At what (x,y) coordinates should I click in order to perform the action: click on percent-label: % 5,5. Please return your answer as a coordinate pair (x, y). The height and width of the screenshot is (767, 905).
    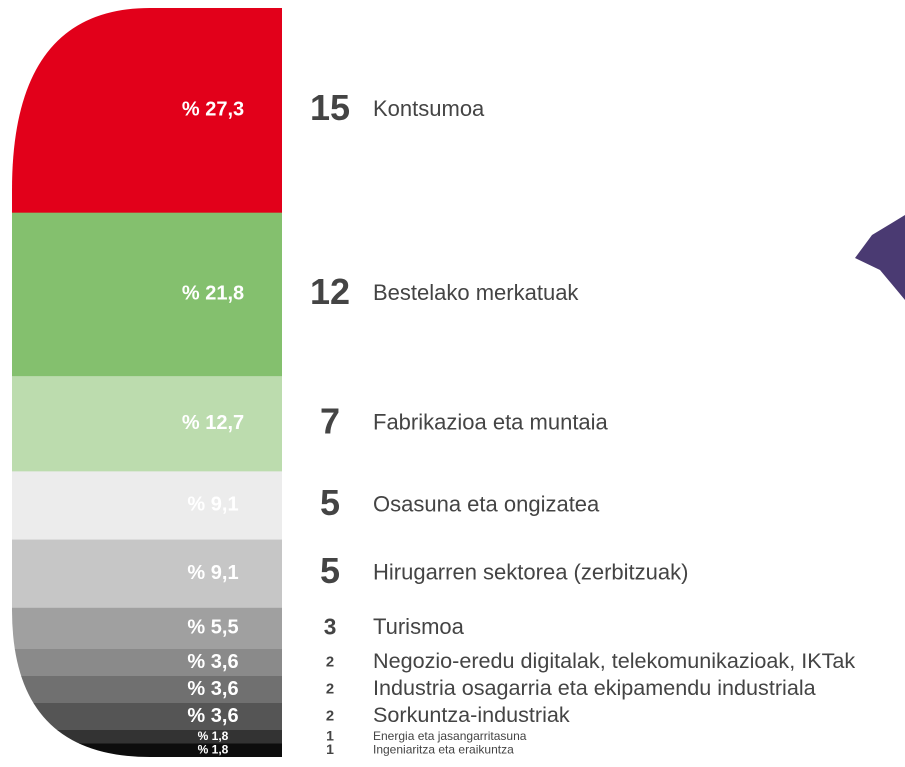
    Looking at the image, I should click on (212, 628).